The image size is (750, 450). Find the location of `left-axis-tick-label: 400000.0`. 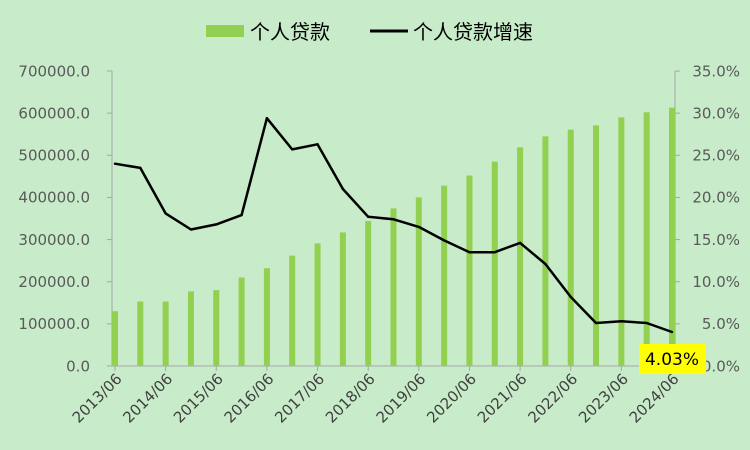

left-axis-tick-label: 400000.0 is located at coordinates (54, 198).